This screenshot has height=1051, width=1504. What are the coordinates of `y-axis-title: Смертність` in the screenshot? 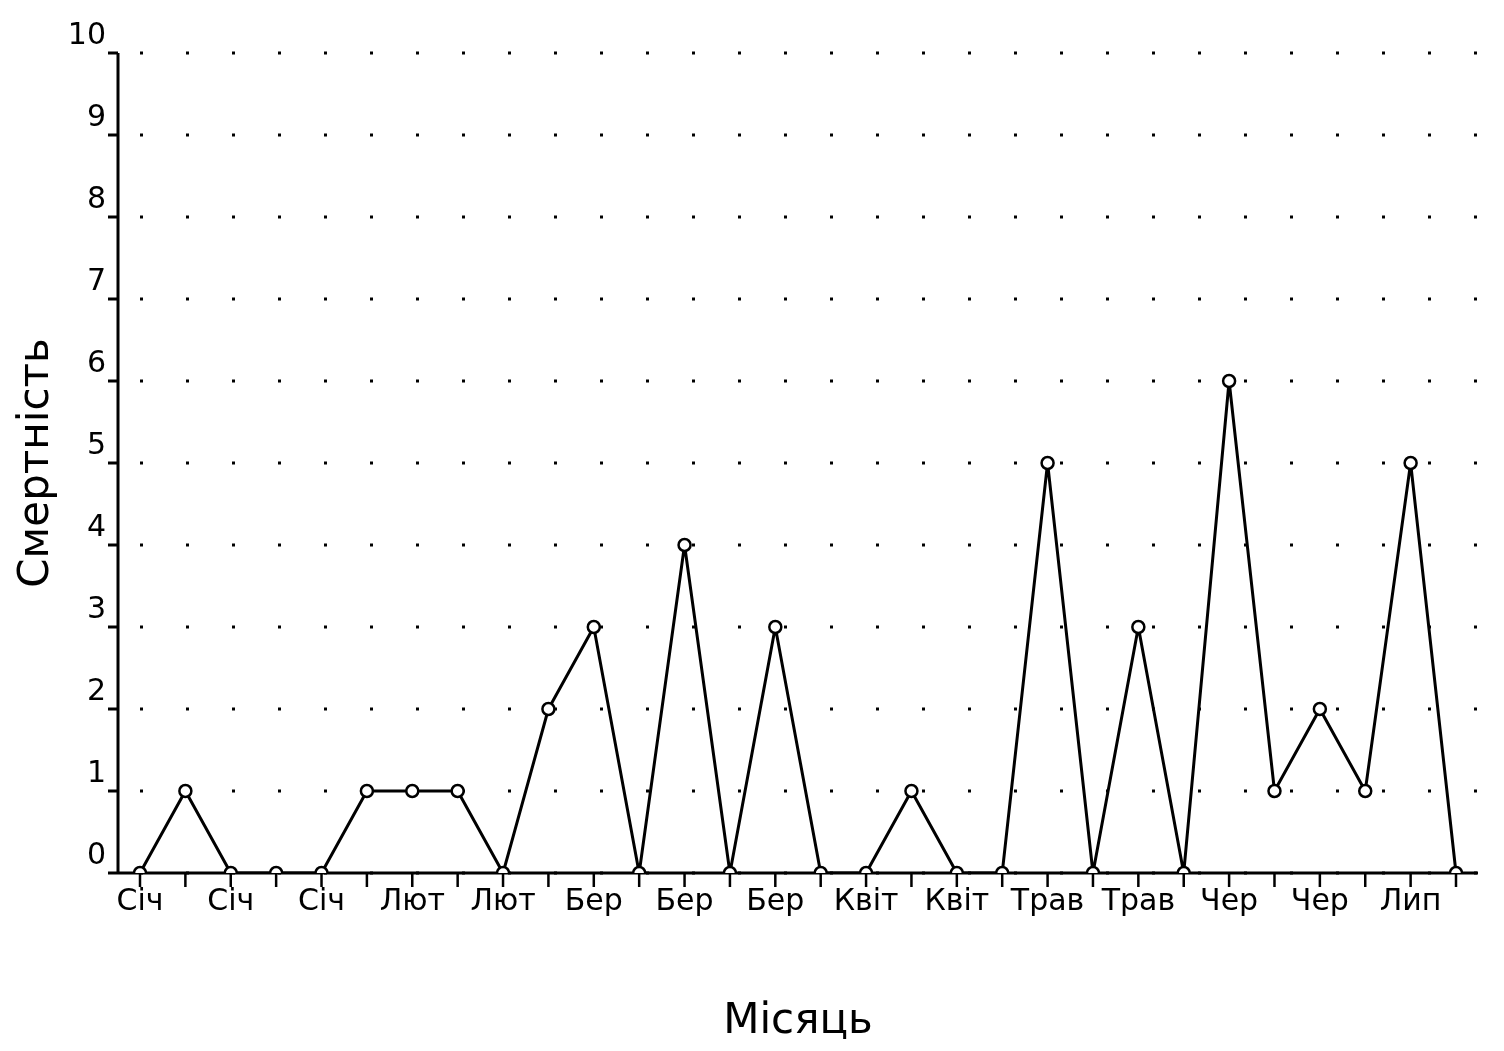 It's located at (33, 463).